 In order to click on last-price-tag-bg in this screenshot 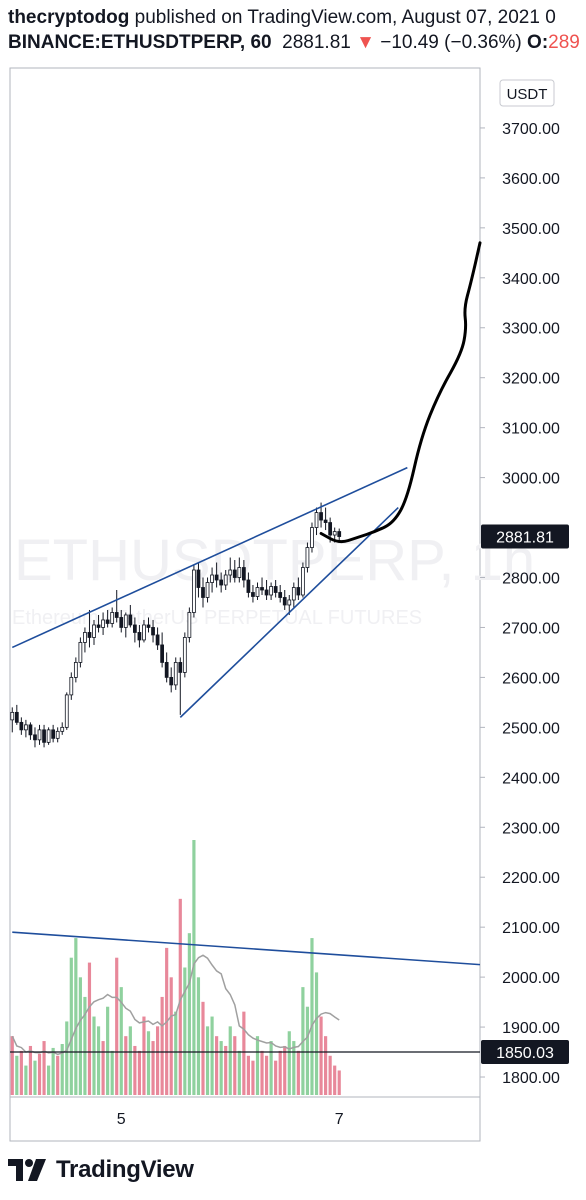, I will do `click(525, 536)`.